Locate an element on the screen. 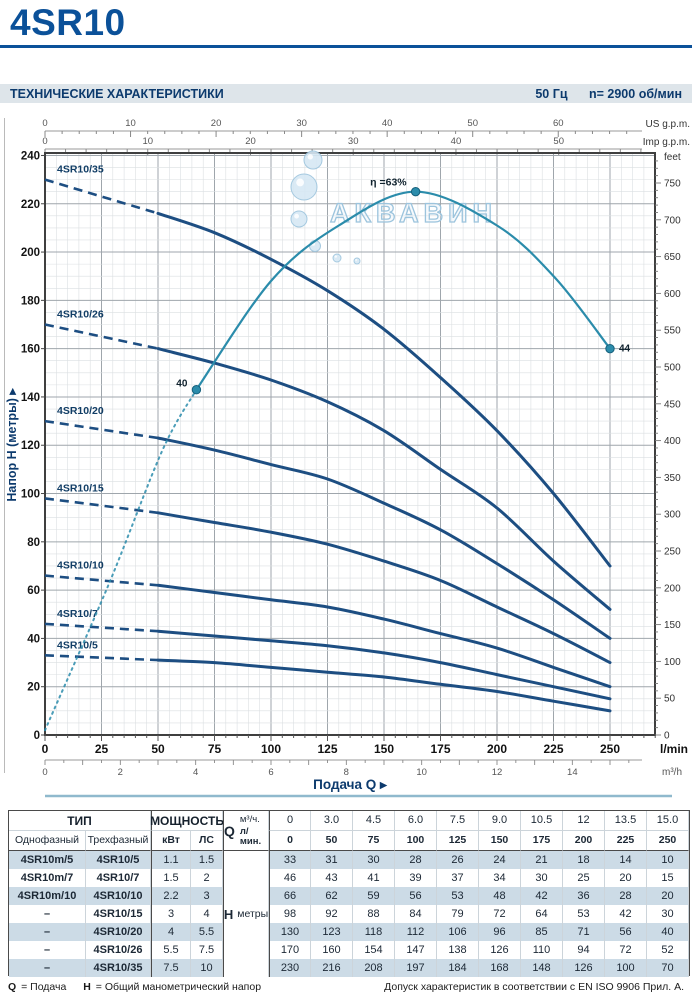 The image size is (692, 1000). table-cell: 4SR10/15 is located at coordinates (118, 914).